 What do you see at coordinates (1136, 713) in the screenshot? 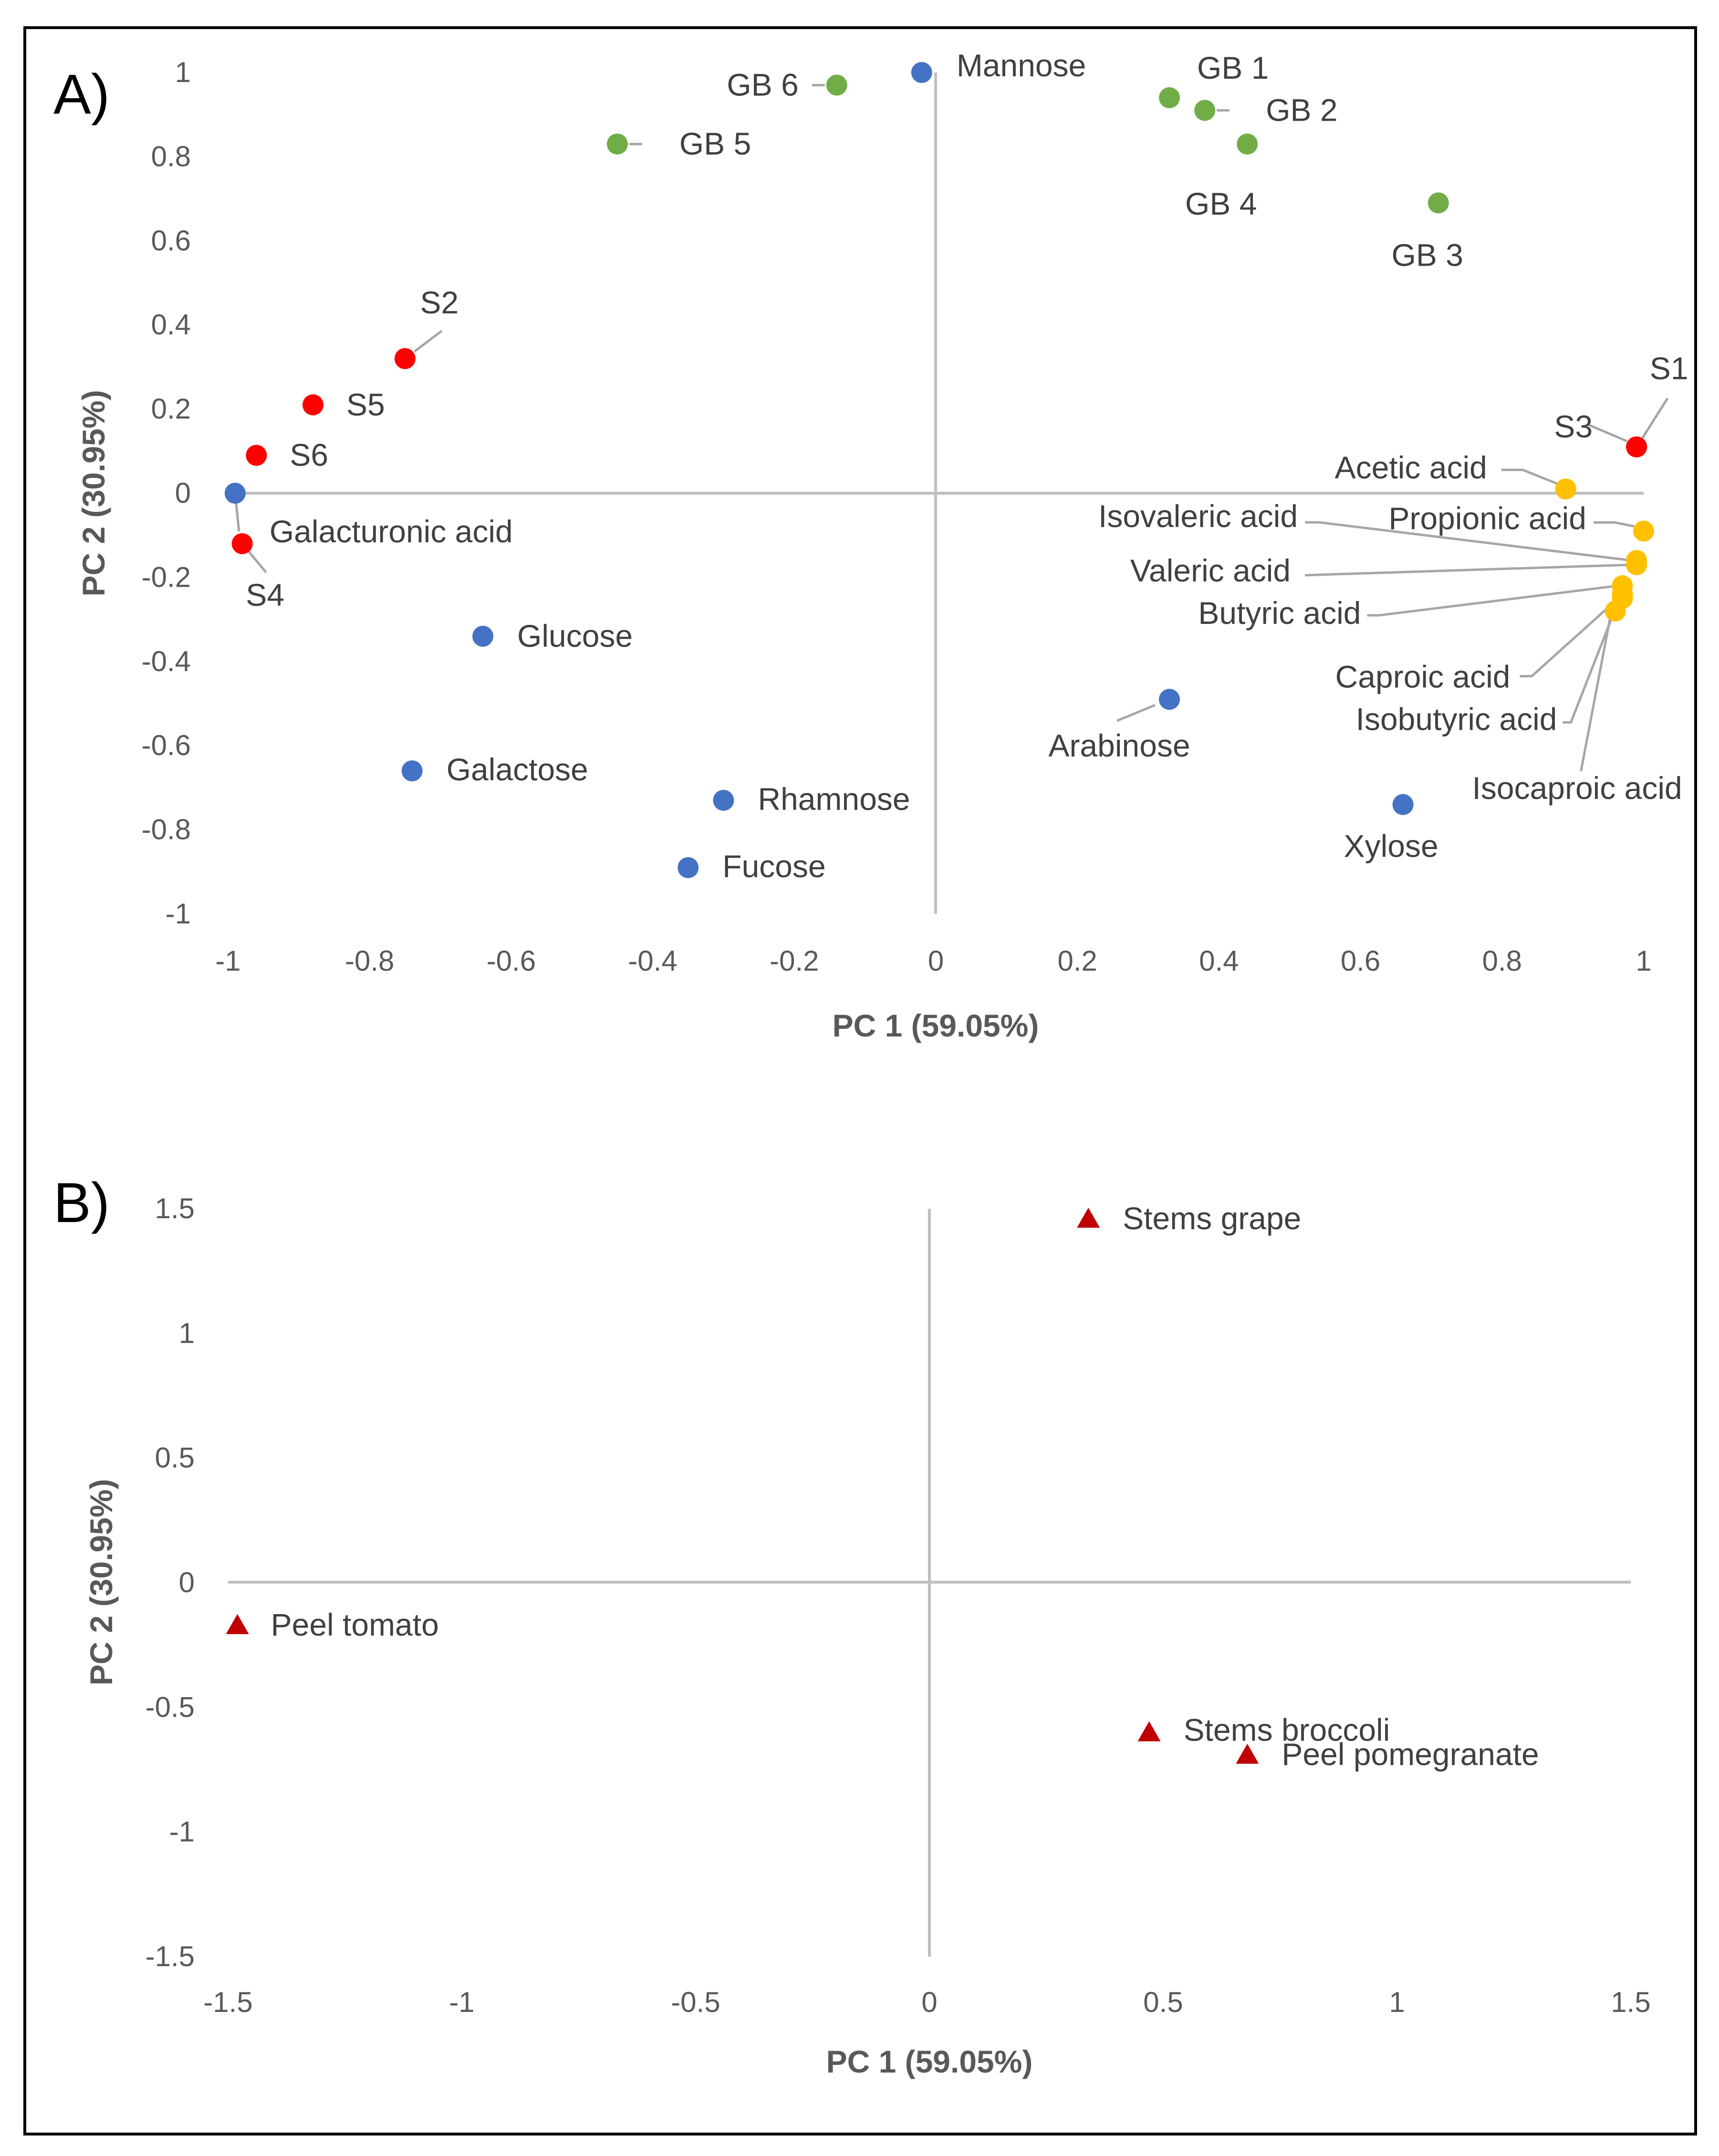
I see `leader-line-arabinose` at bounding box center [1136, 713].